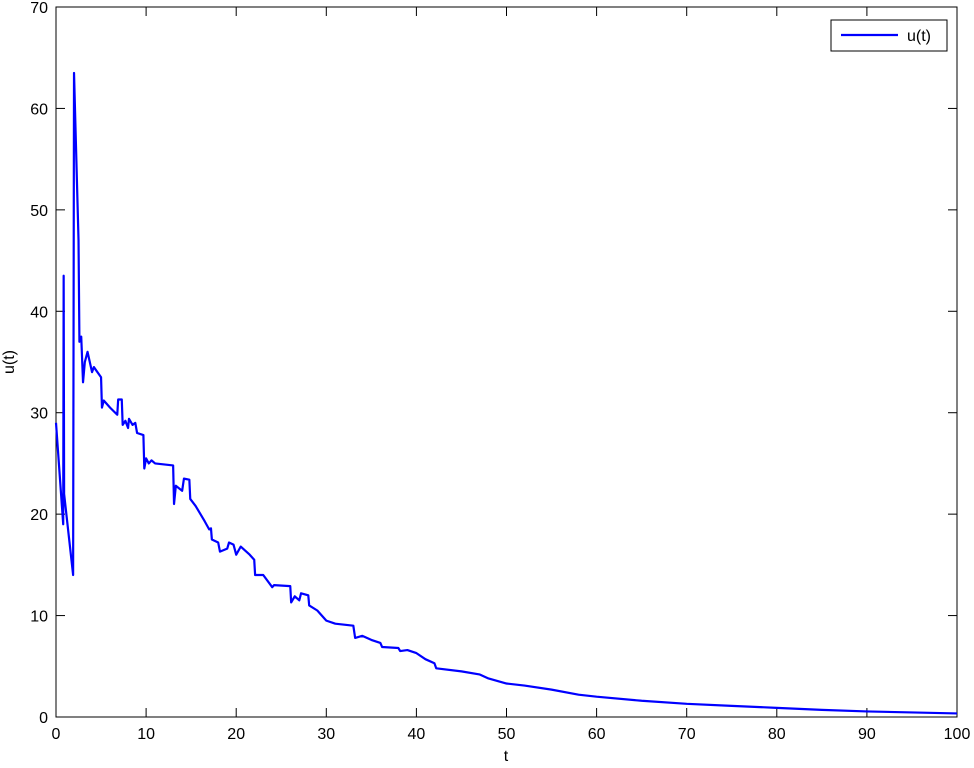 Image resolution: width=974 pixels, height=768 pixels. Describe the element at coordinates (39, 8) in the screenshot. I see `y-tick-label: 70` at that location.